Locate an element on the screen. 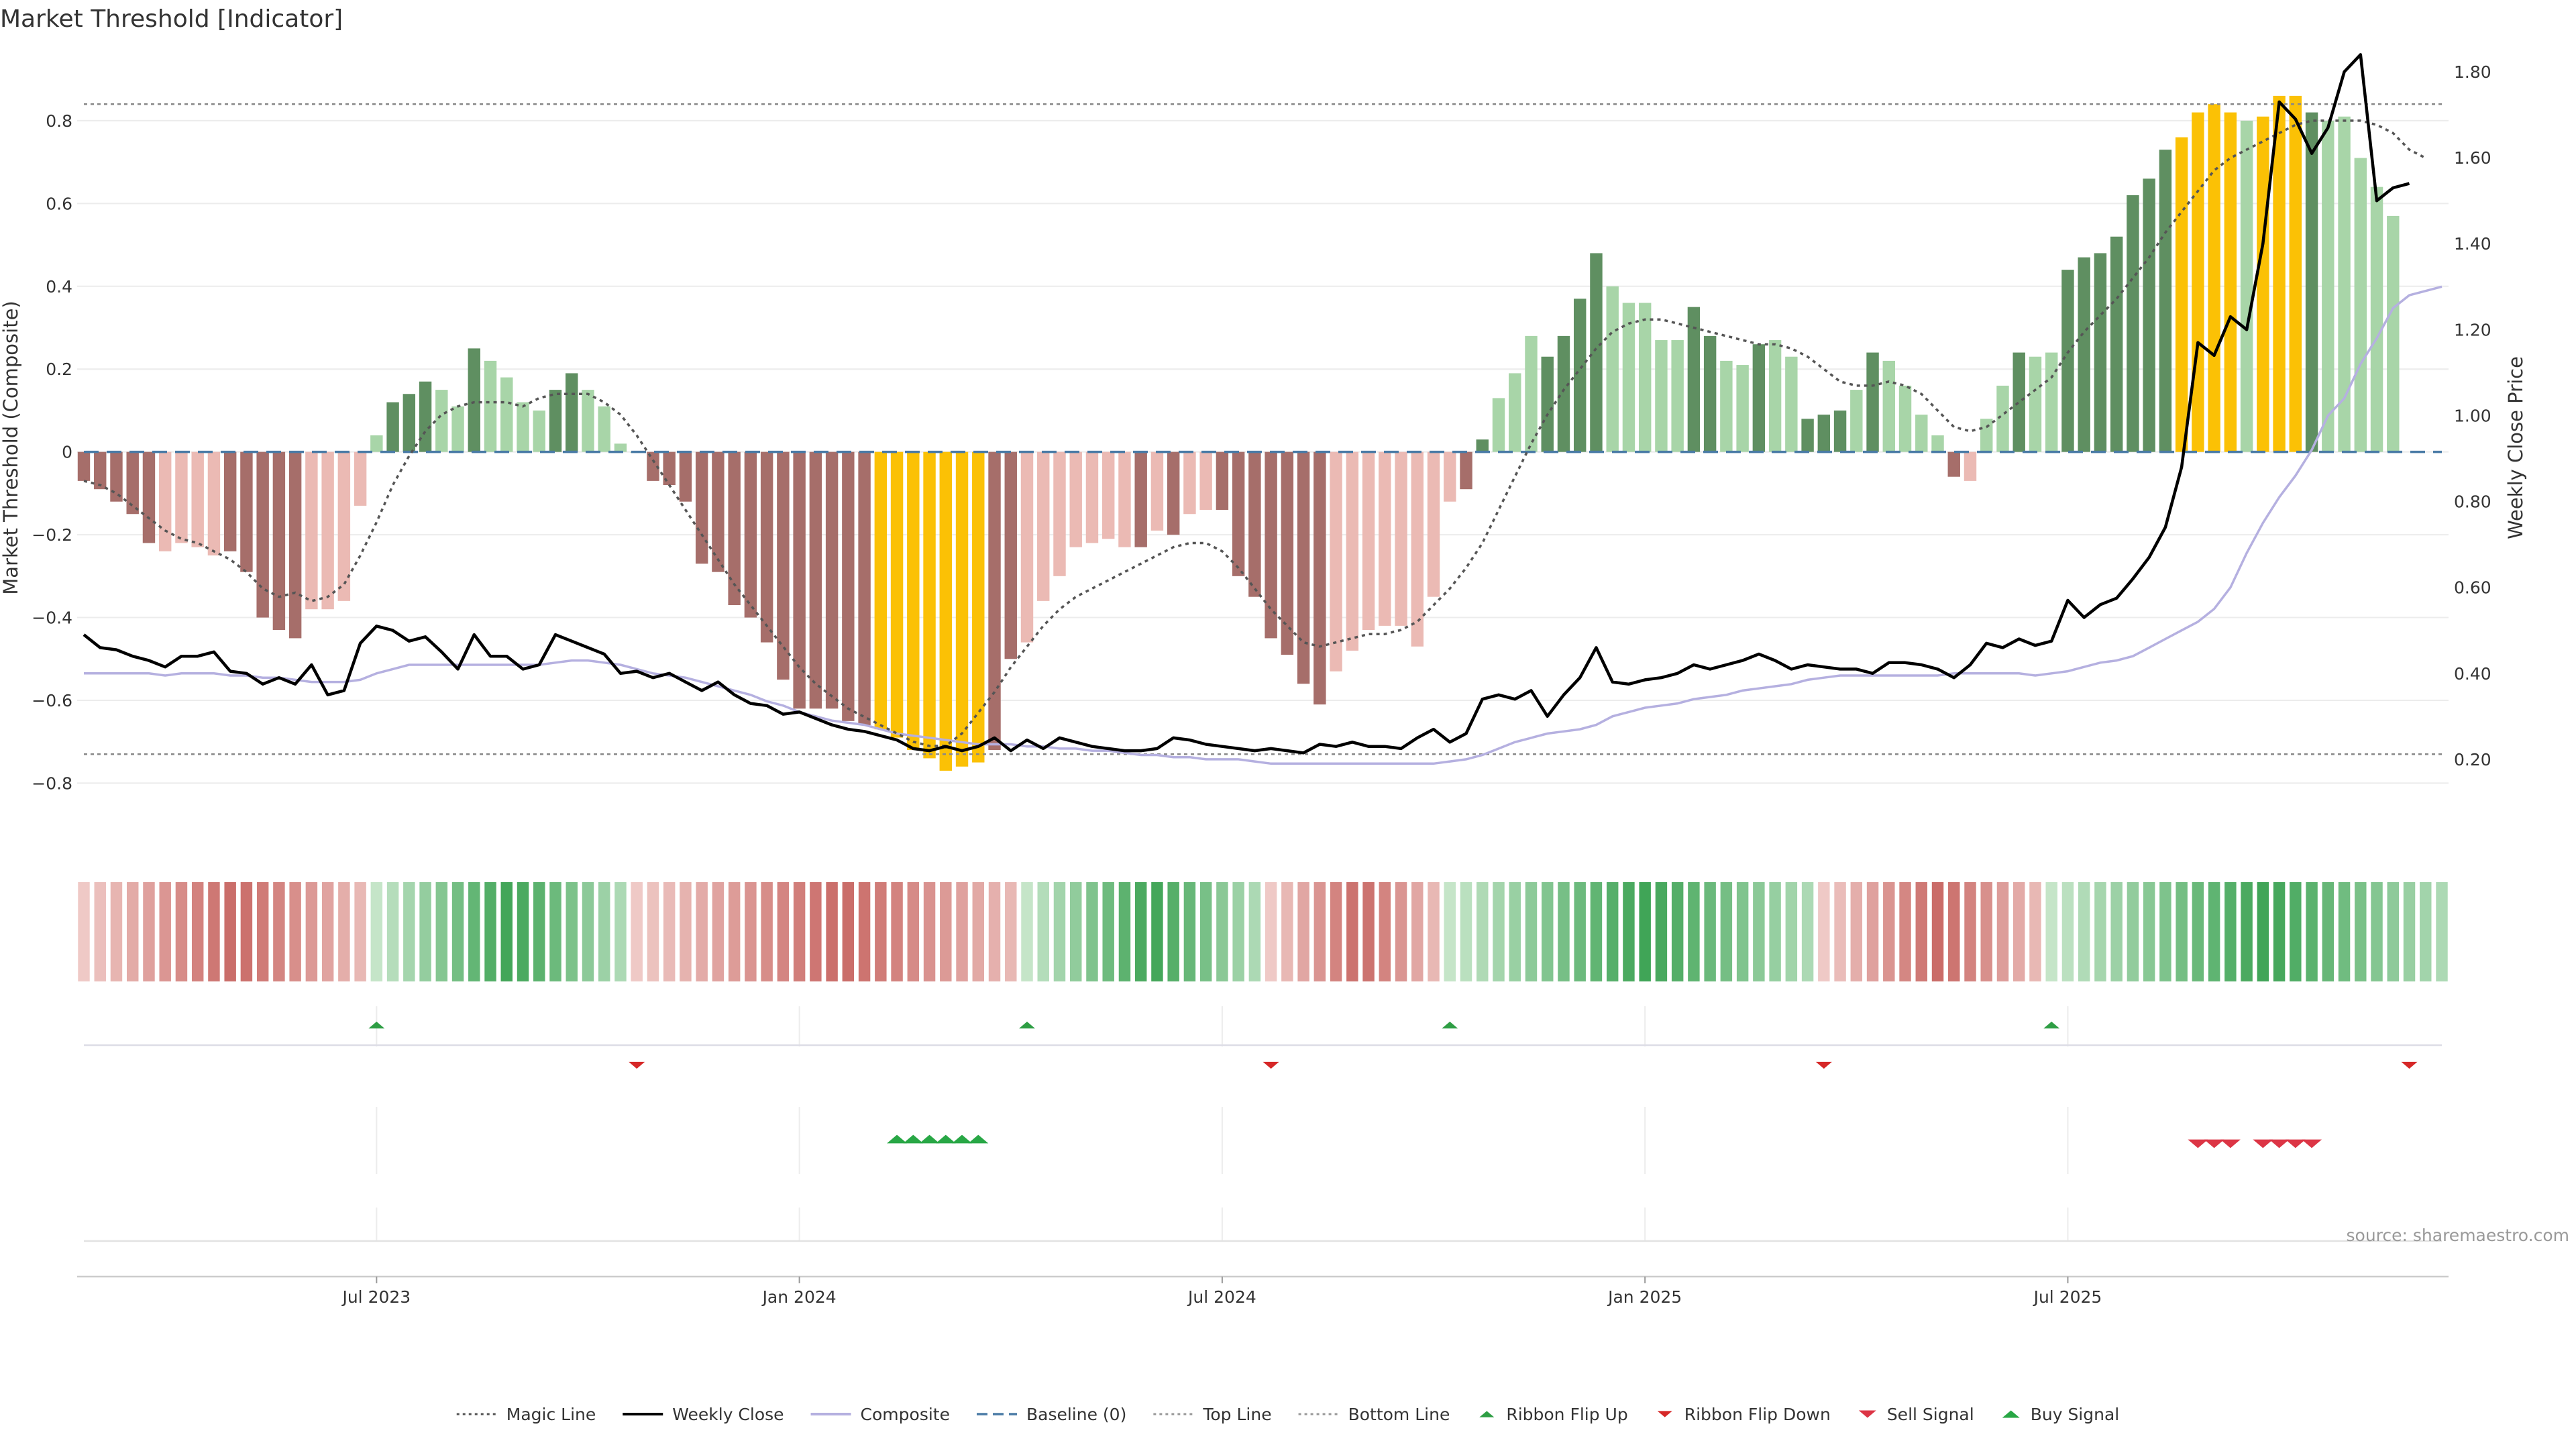 This screenshot has height=1449, width=2576. x-tick-label: Jan 2024 is located at coordinates (799, 1297).